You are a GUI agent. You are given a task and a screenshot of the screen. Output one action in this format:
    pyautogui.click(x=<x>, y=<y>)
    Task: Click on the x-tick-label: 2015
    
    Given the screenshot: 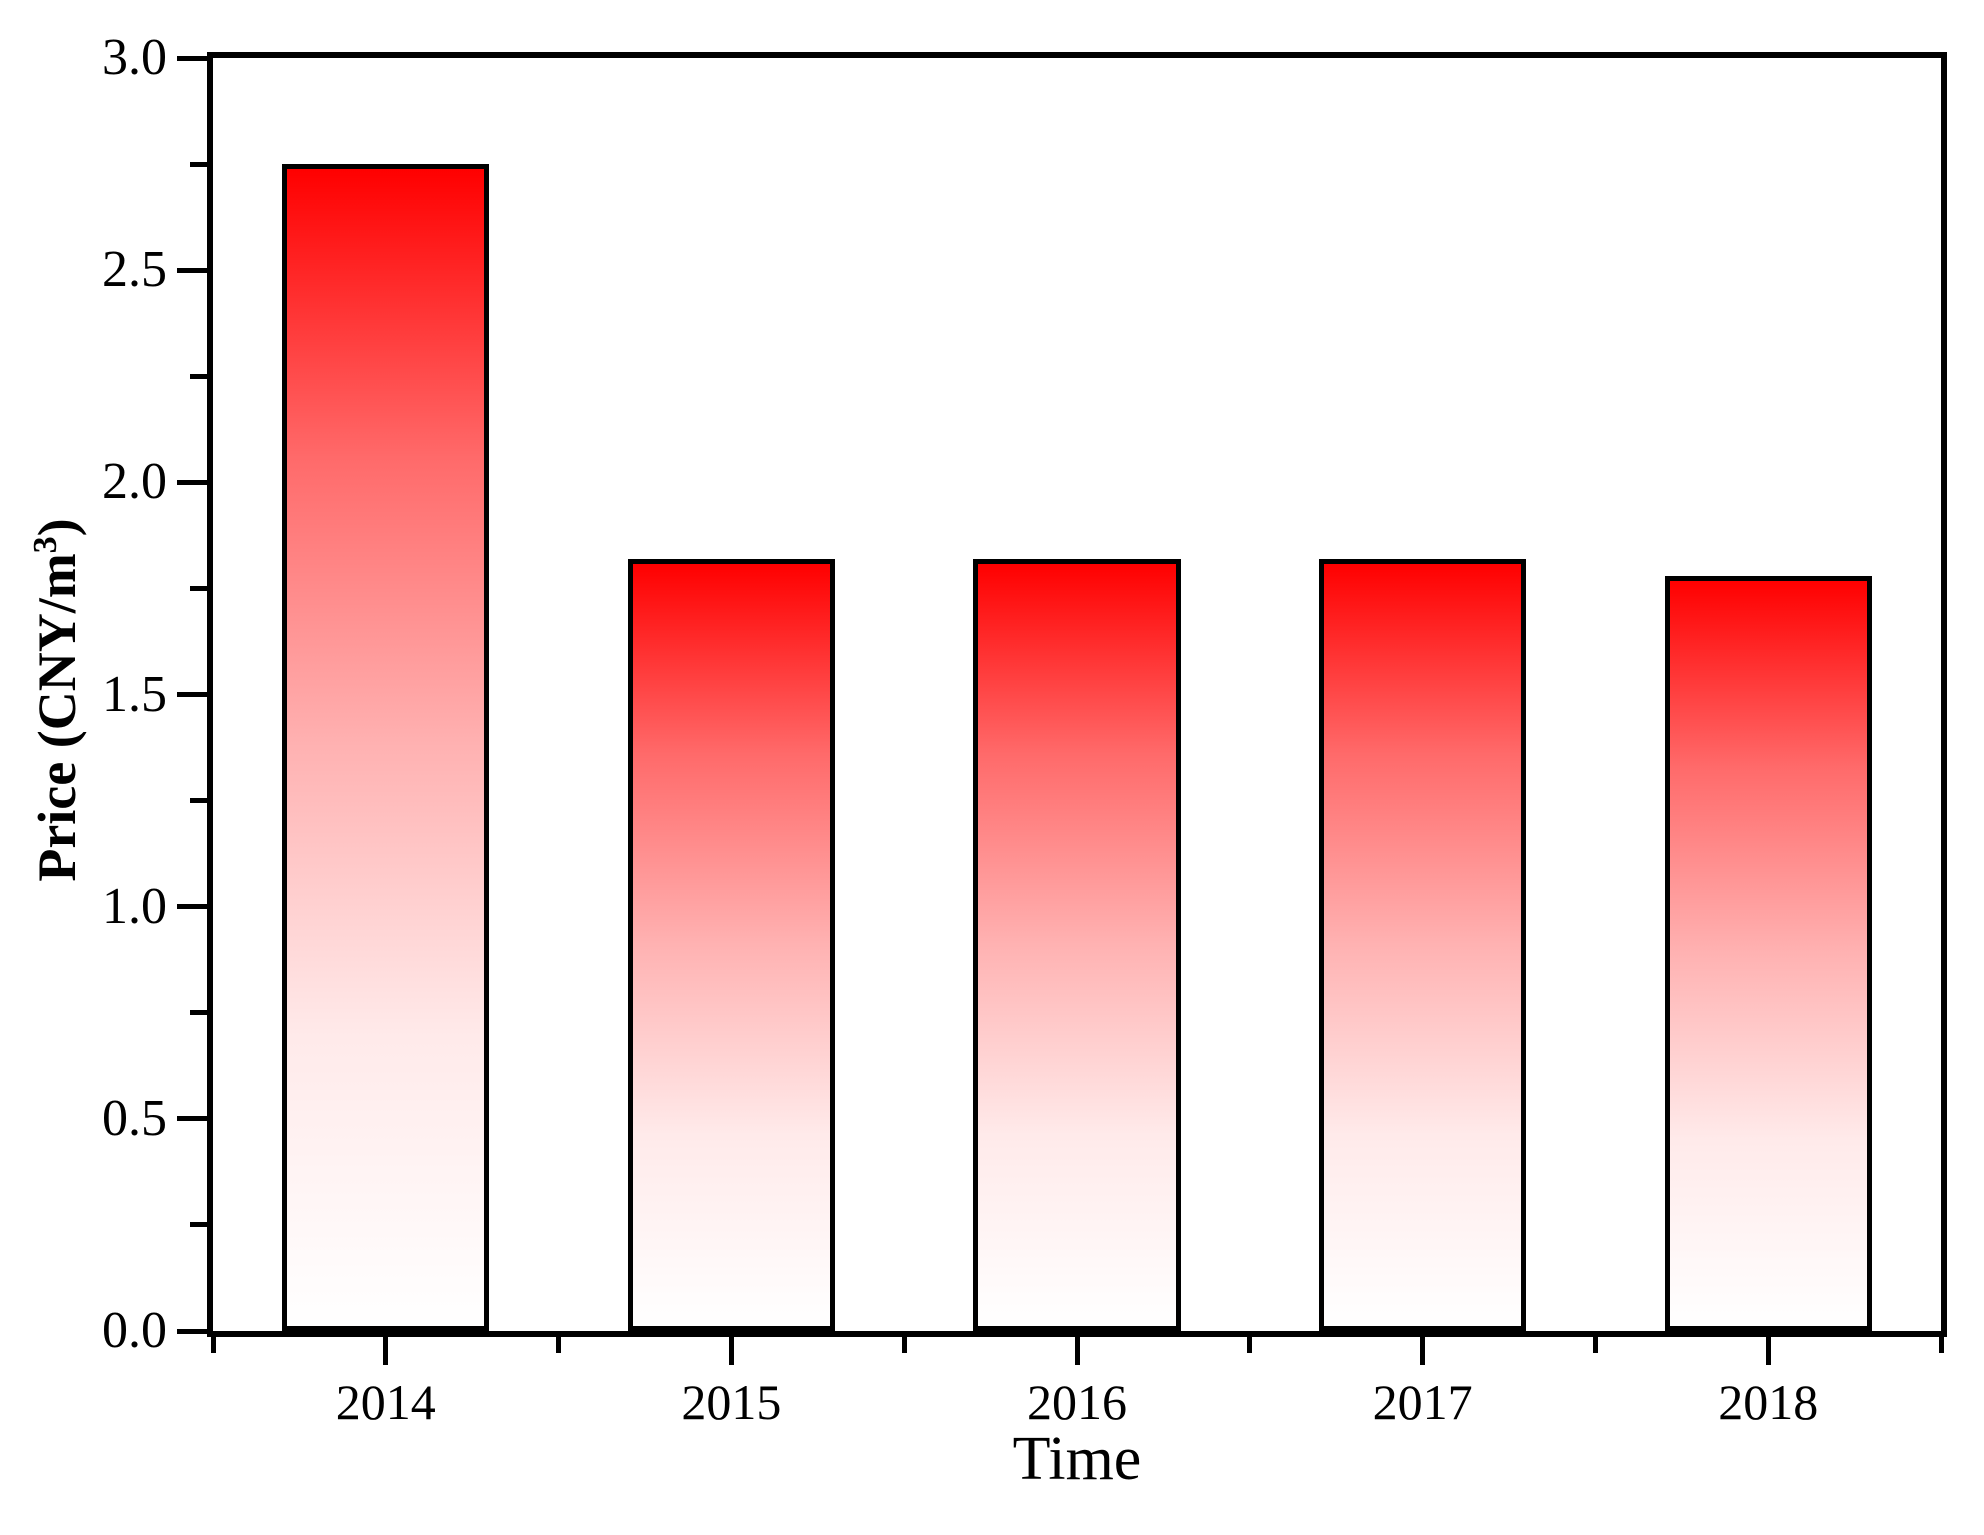 What is the action you would take?
    pyautogui.click(x=731, y=1402)
    